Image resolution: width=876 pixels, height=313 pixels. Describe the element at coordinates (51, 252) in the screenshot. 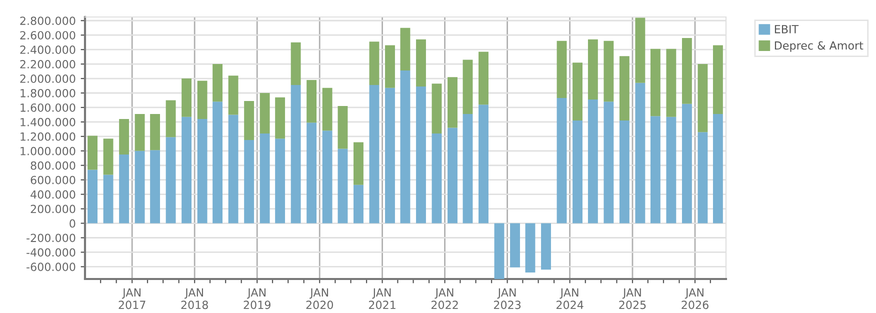

I see `y-tick-label: -400.000` at that location.